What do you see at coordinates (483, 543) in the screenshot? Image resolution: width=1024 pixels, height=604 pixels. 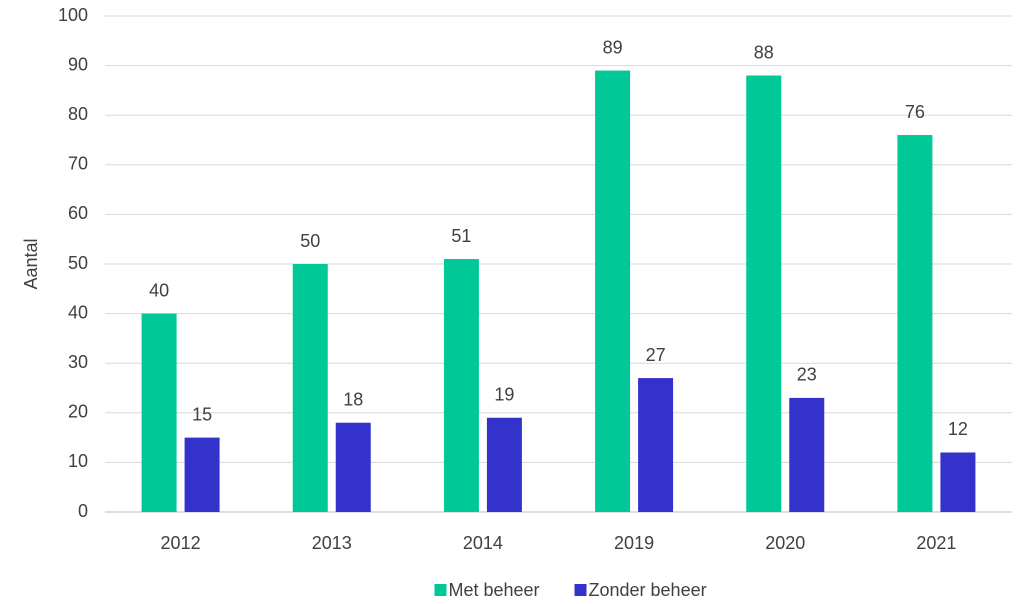 I see `x-tick-label: 2014` at bounding box center [483, 543].